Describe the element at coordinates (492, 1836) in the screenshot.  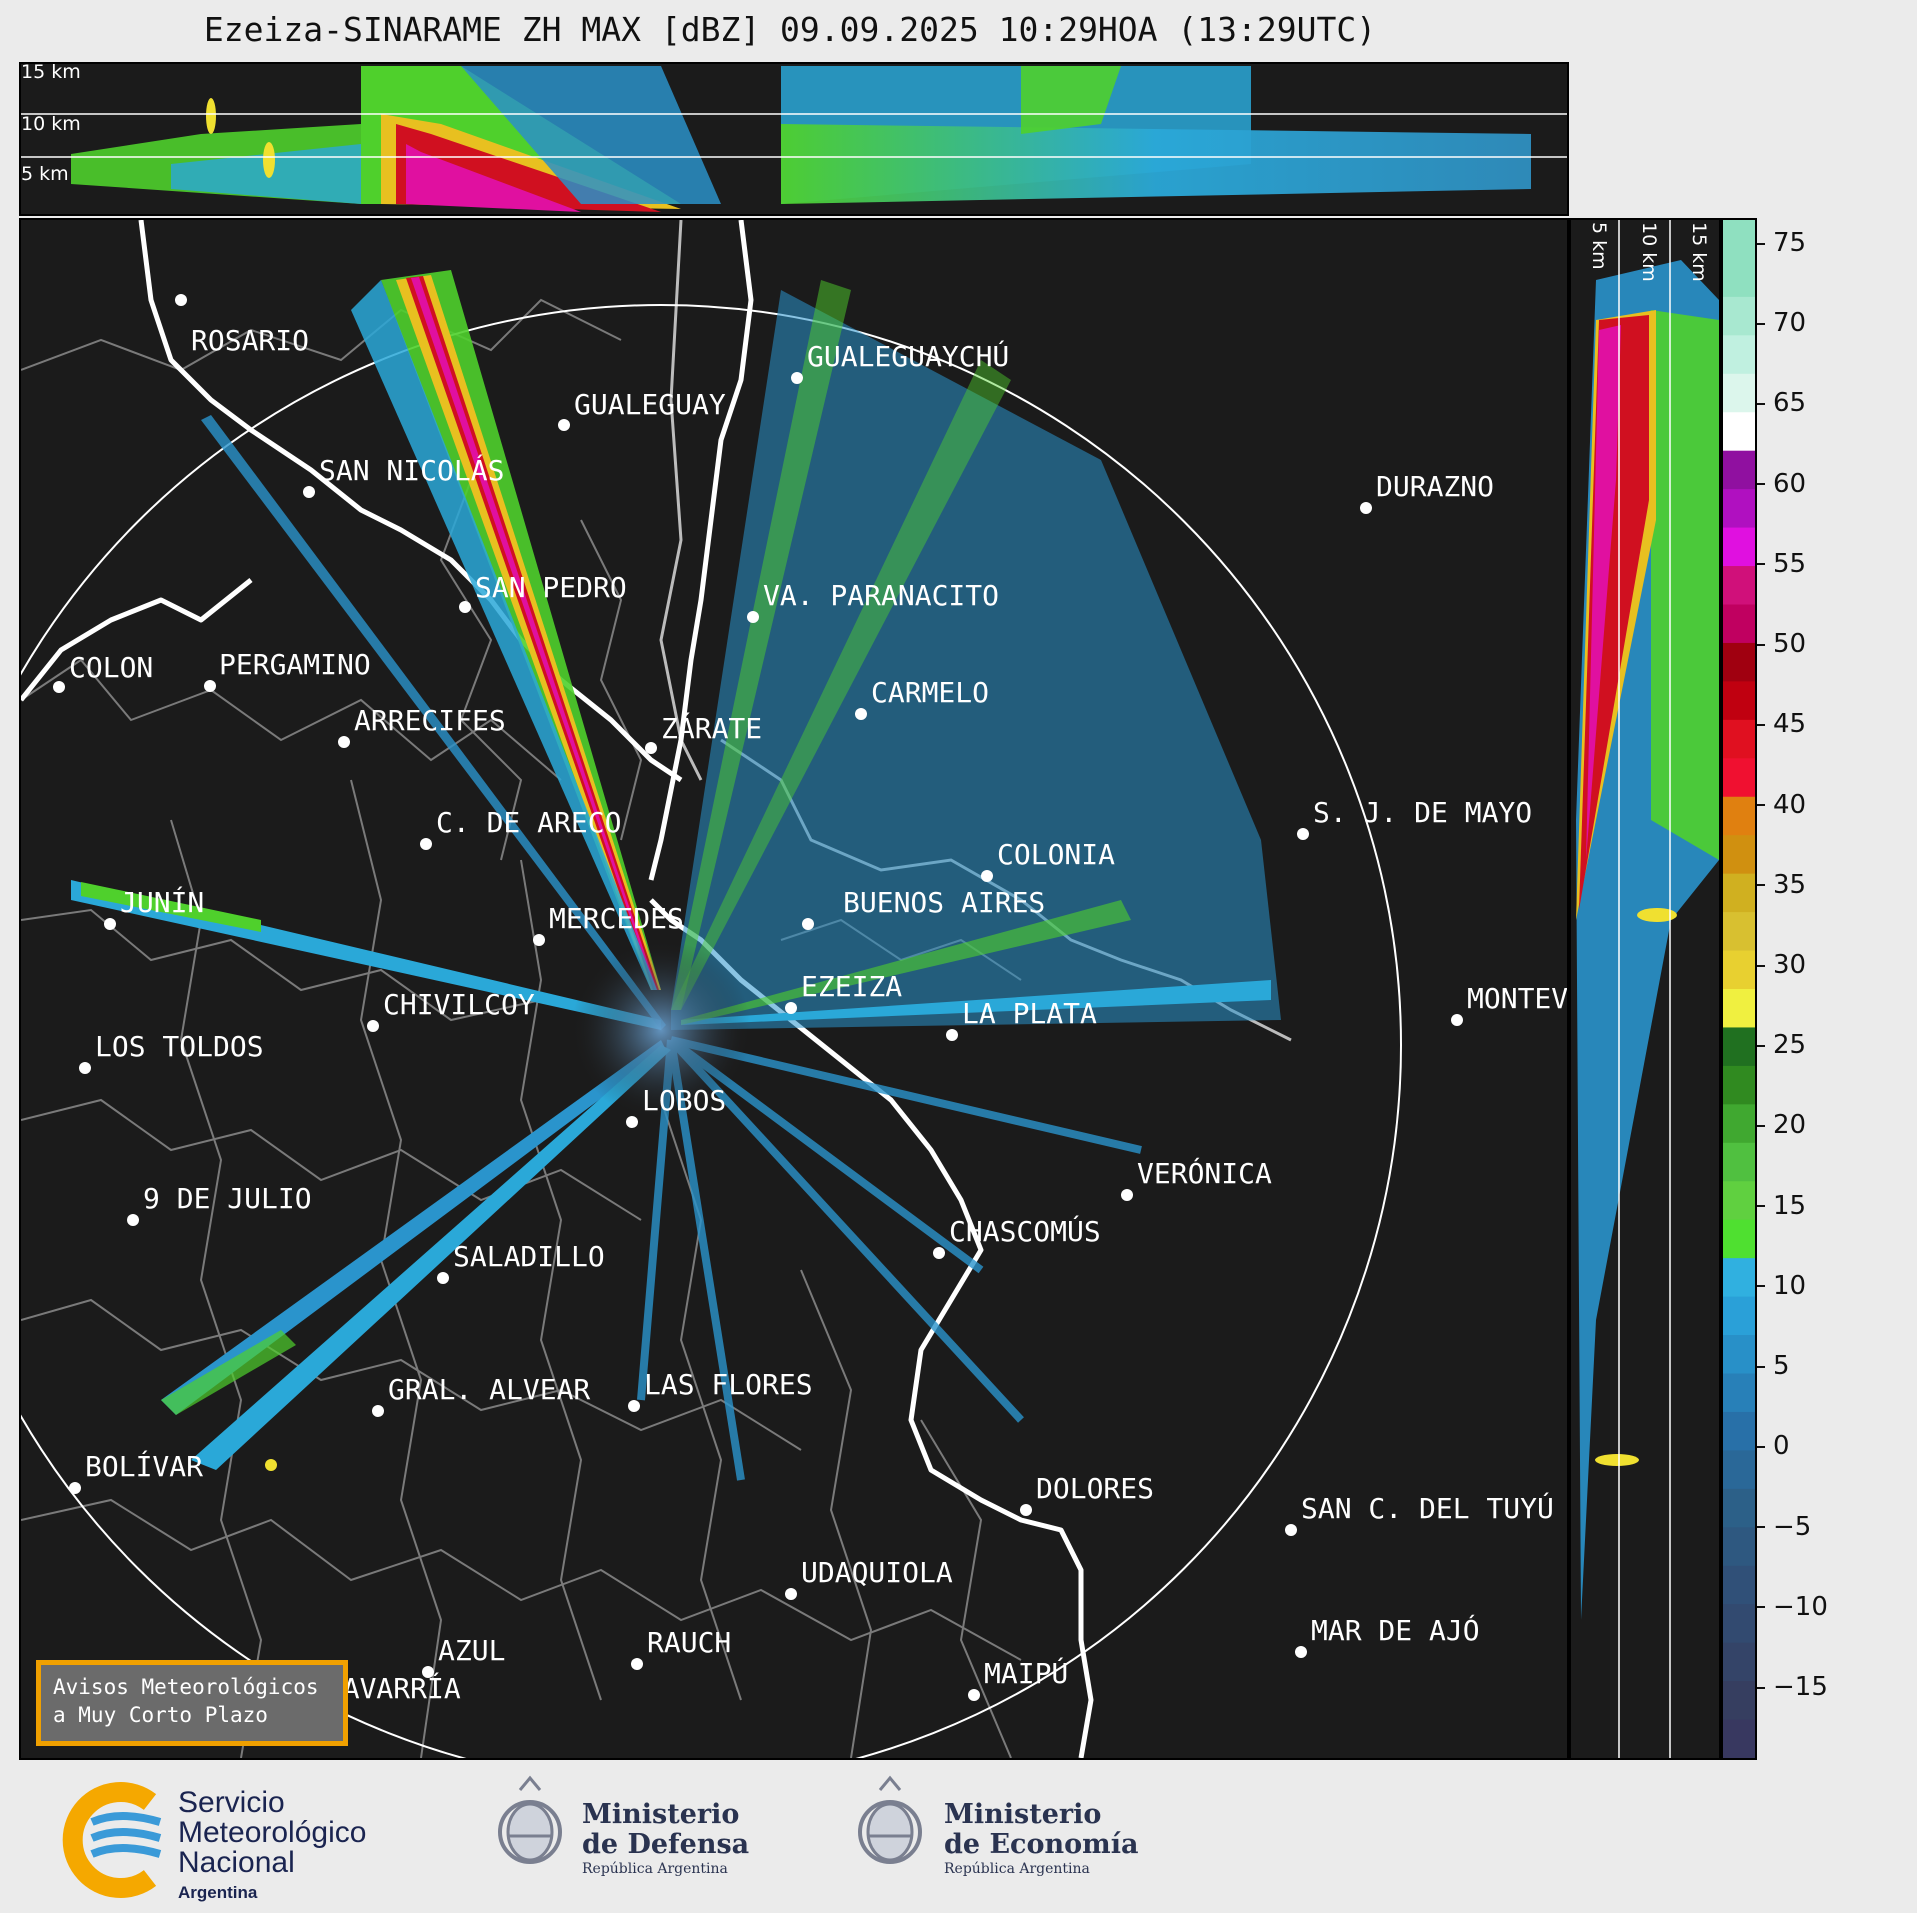
I see `footer-logos` at that location.